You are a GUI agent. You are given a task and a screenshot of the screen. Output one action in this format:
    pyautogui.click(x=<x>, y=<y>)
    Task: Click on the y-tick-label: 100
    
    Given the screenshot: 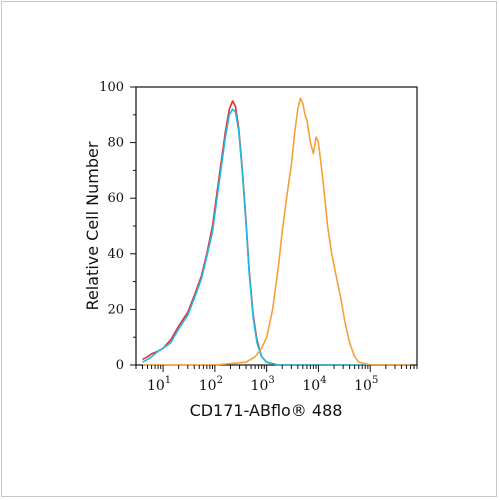 What is the action you would take?
    pyautogui.click(x=111, y=87)
    